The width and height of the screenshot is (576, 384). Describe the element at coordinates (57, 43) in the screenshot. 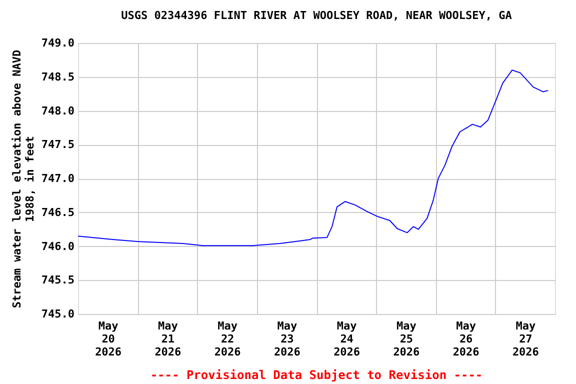

I see `y-tick-label: 749.0` at that location.